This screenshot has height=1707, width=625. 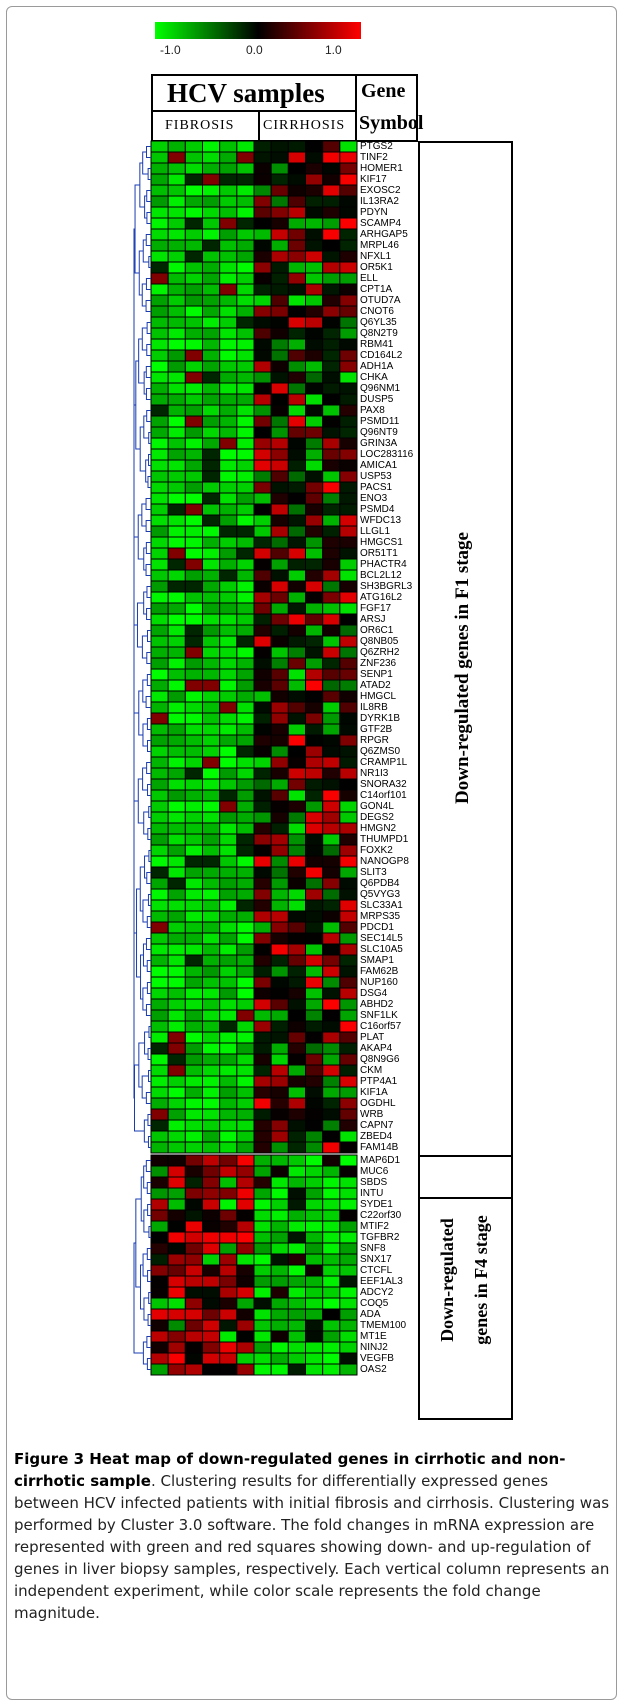 What do you see at coordinates (373, 1248) in the screenshot?
I see `gene-label: SNF8` at bounding box center [373, 1248].